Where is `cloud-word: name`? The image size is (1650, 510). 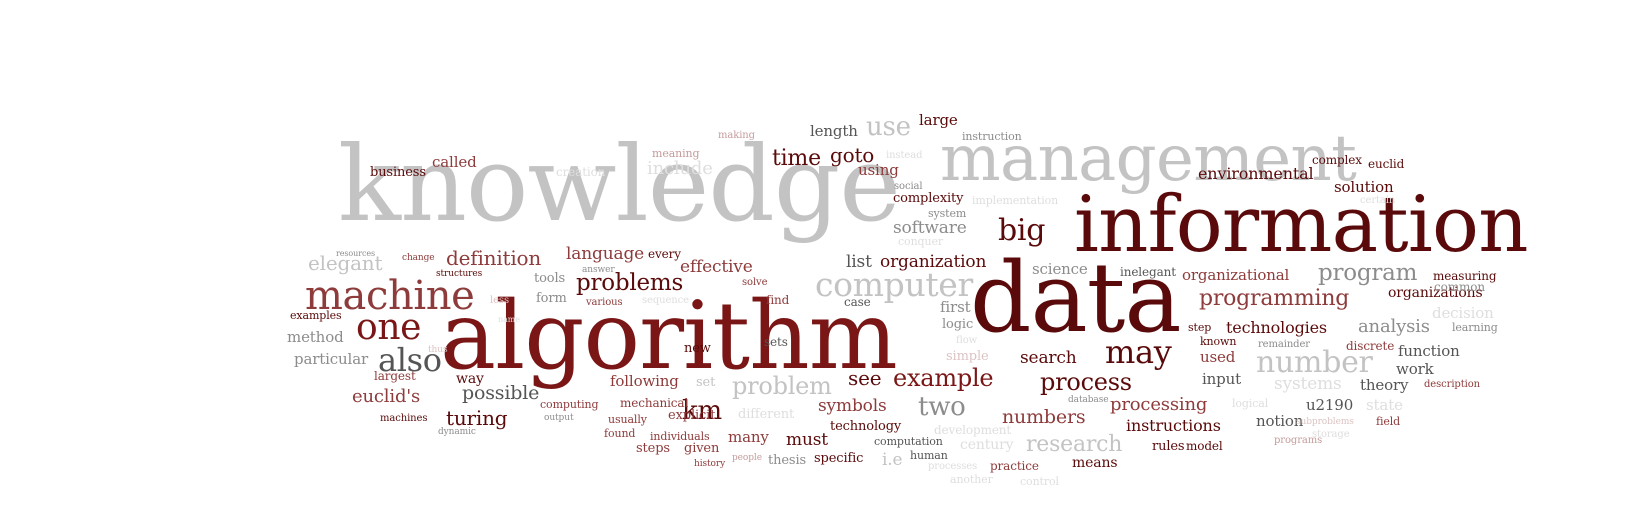 cloud-word: name is located at coordinates (509, 319).